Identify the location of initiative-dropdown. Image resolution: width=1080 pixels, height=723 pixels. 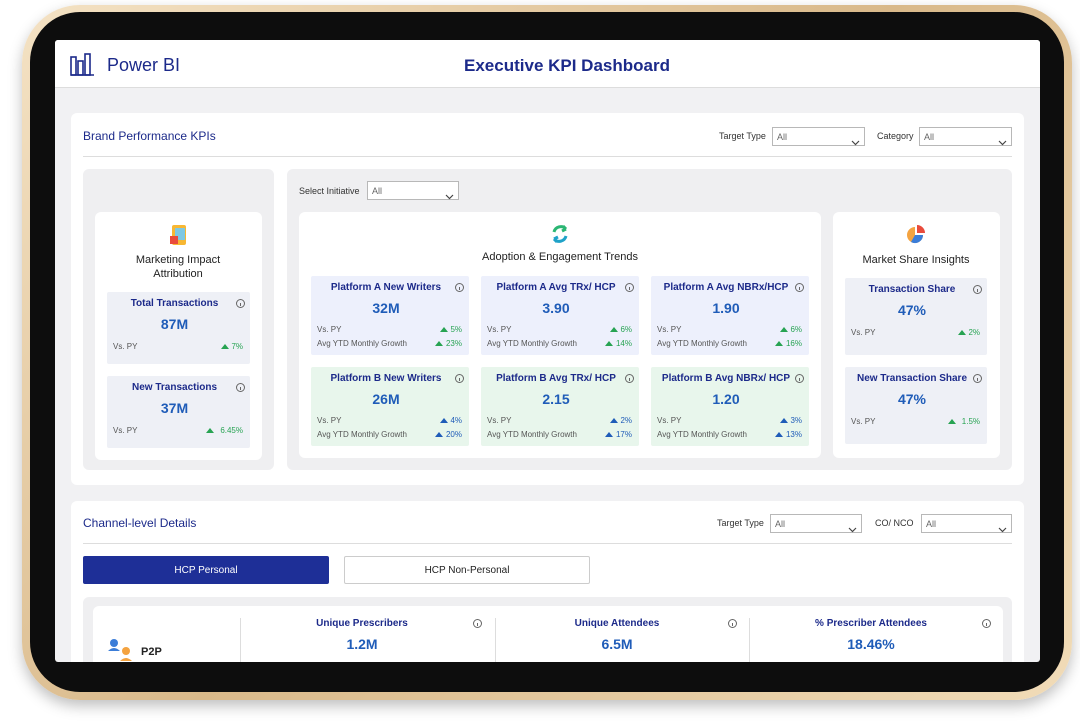
(413, 190).